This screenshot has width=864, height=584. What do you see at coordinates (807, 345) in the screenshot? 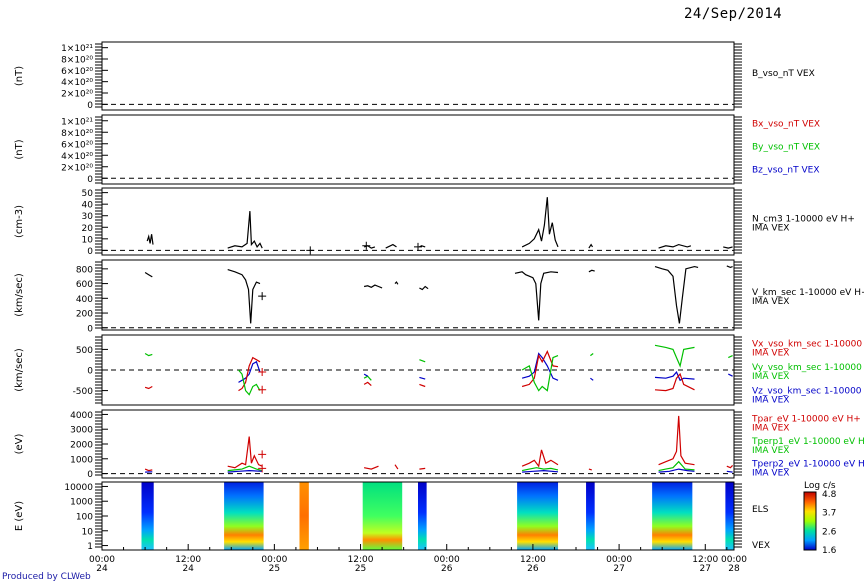
I see `series-legend-label: Vx_vso_km_sec 1-10000` at bounding box center [807, 345].